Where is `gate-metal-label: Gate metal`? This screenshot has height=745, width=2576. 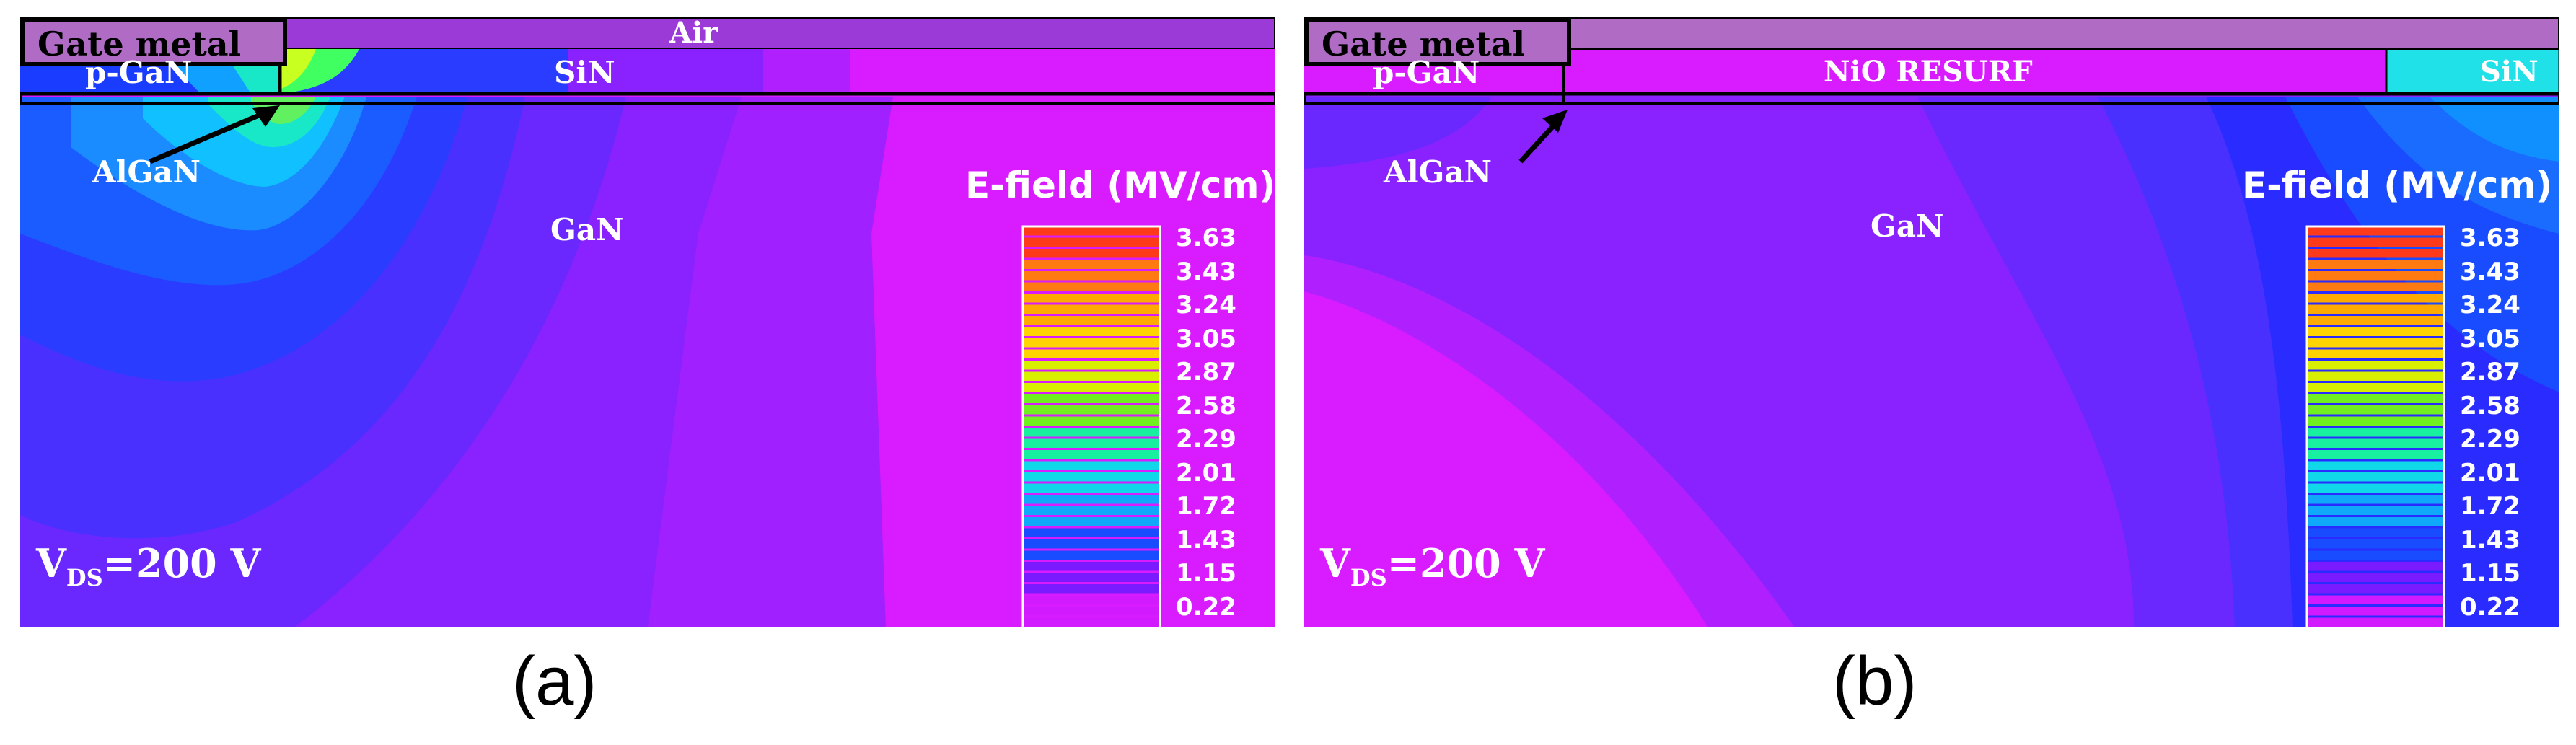
gate-metal-label: Gate metal is located at coordinates (140, 44).